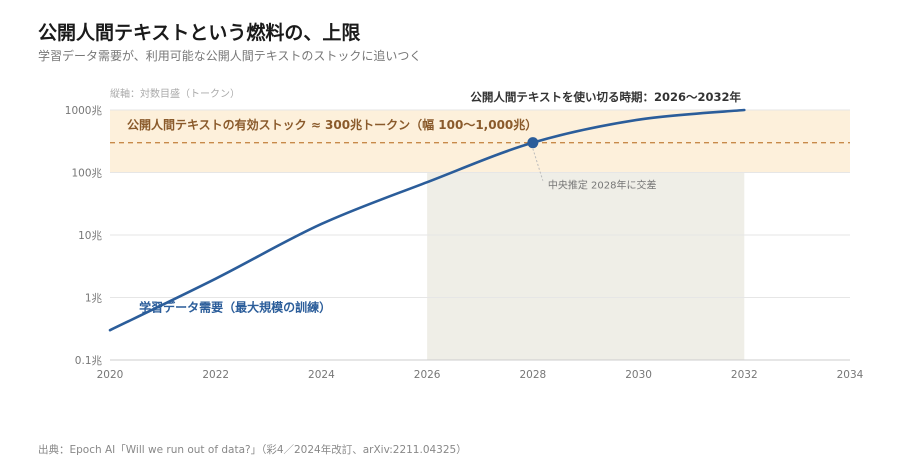 This screenshot has height=470, width=900. What do you see at coordinates (199, 33) in the screenshot?
I see `page-title: 公開人間テキストという燃料の、上限` at bounding box center [199, 33].